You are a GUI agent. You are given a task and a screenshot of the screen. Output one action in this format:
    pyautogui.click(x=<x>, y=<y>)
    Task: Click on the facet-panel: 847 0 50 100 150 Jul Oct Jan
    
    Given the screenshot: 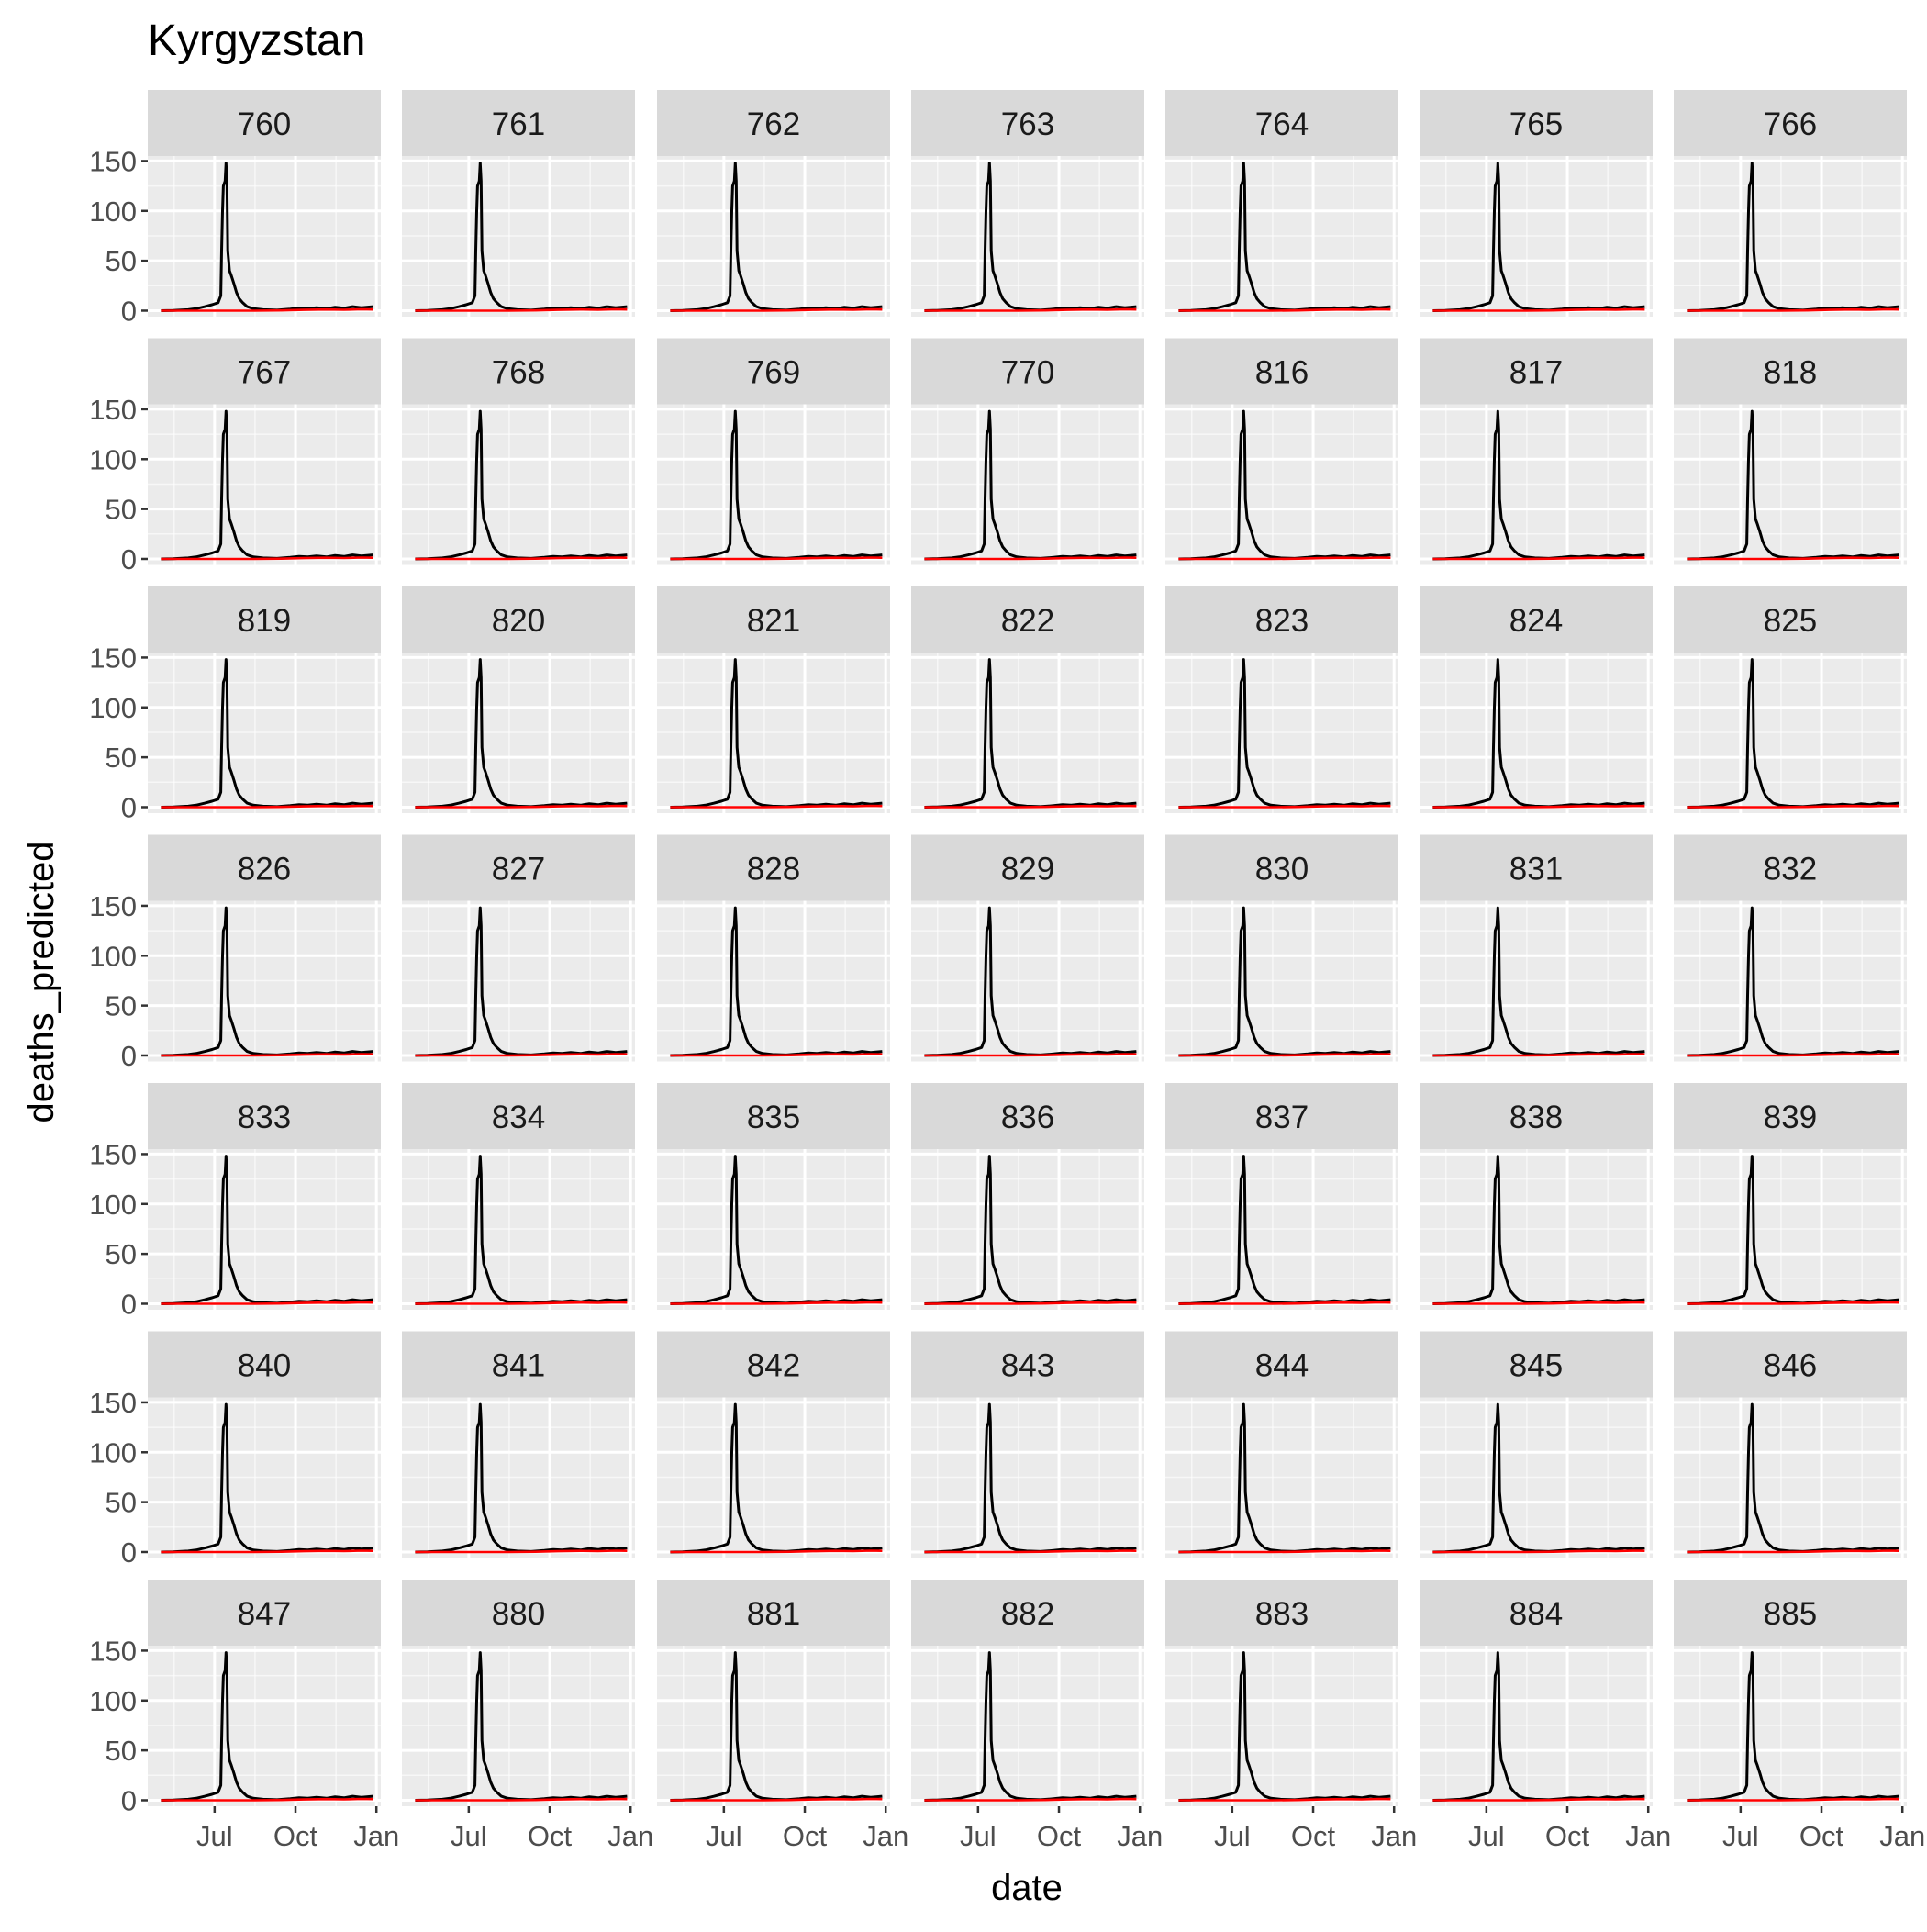 What is the action you would take?
    pyautogui.click(x=244, y=1716)
    